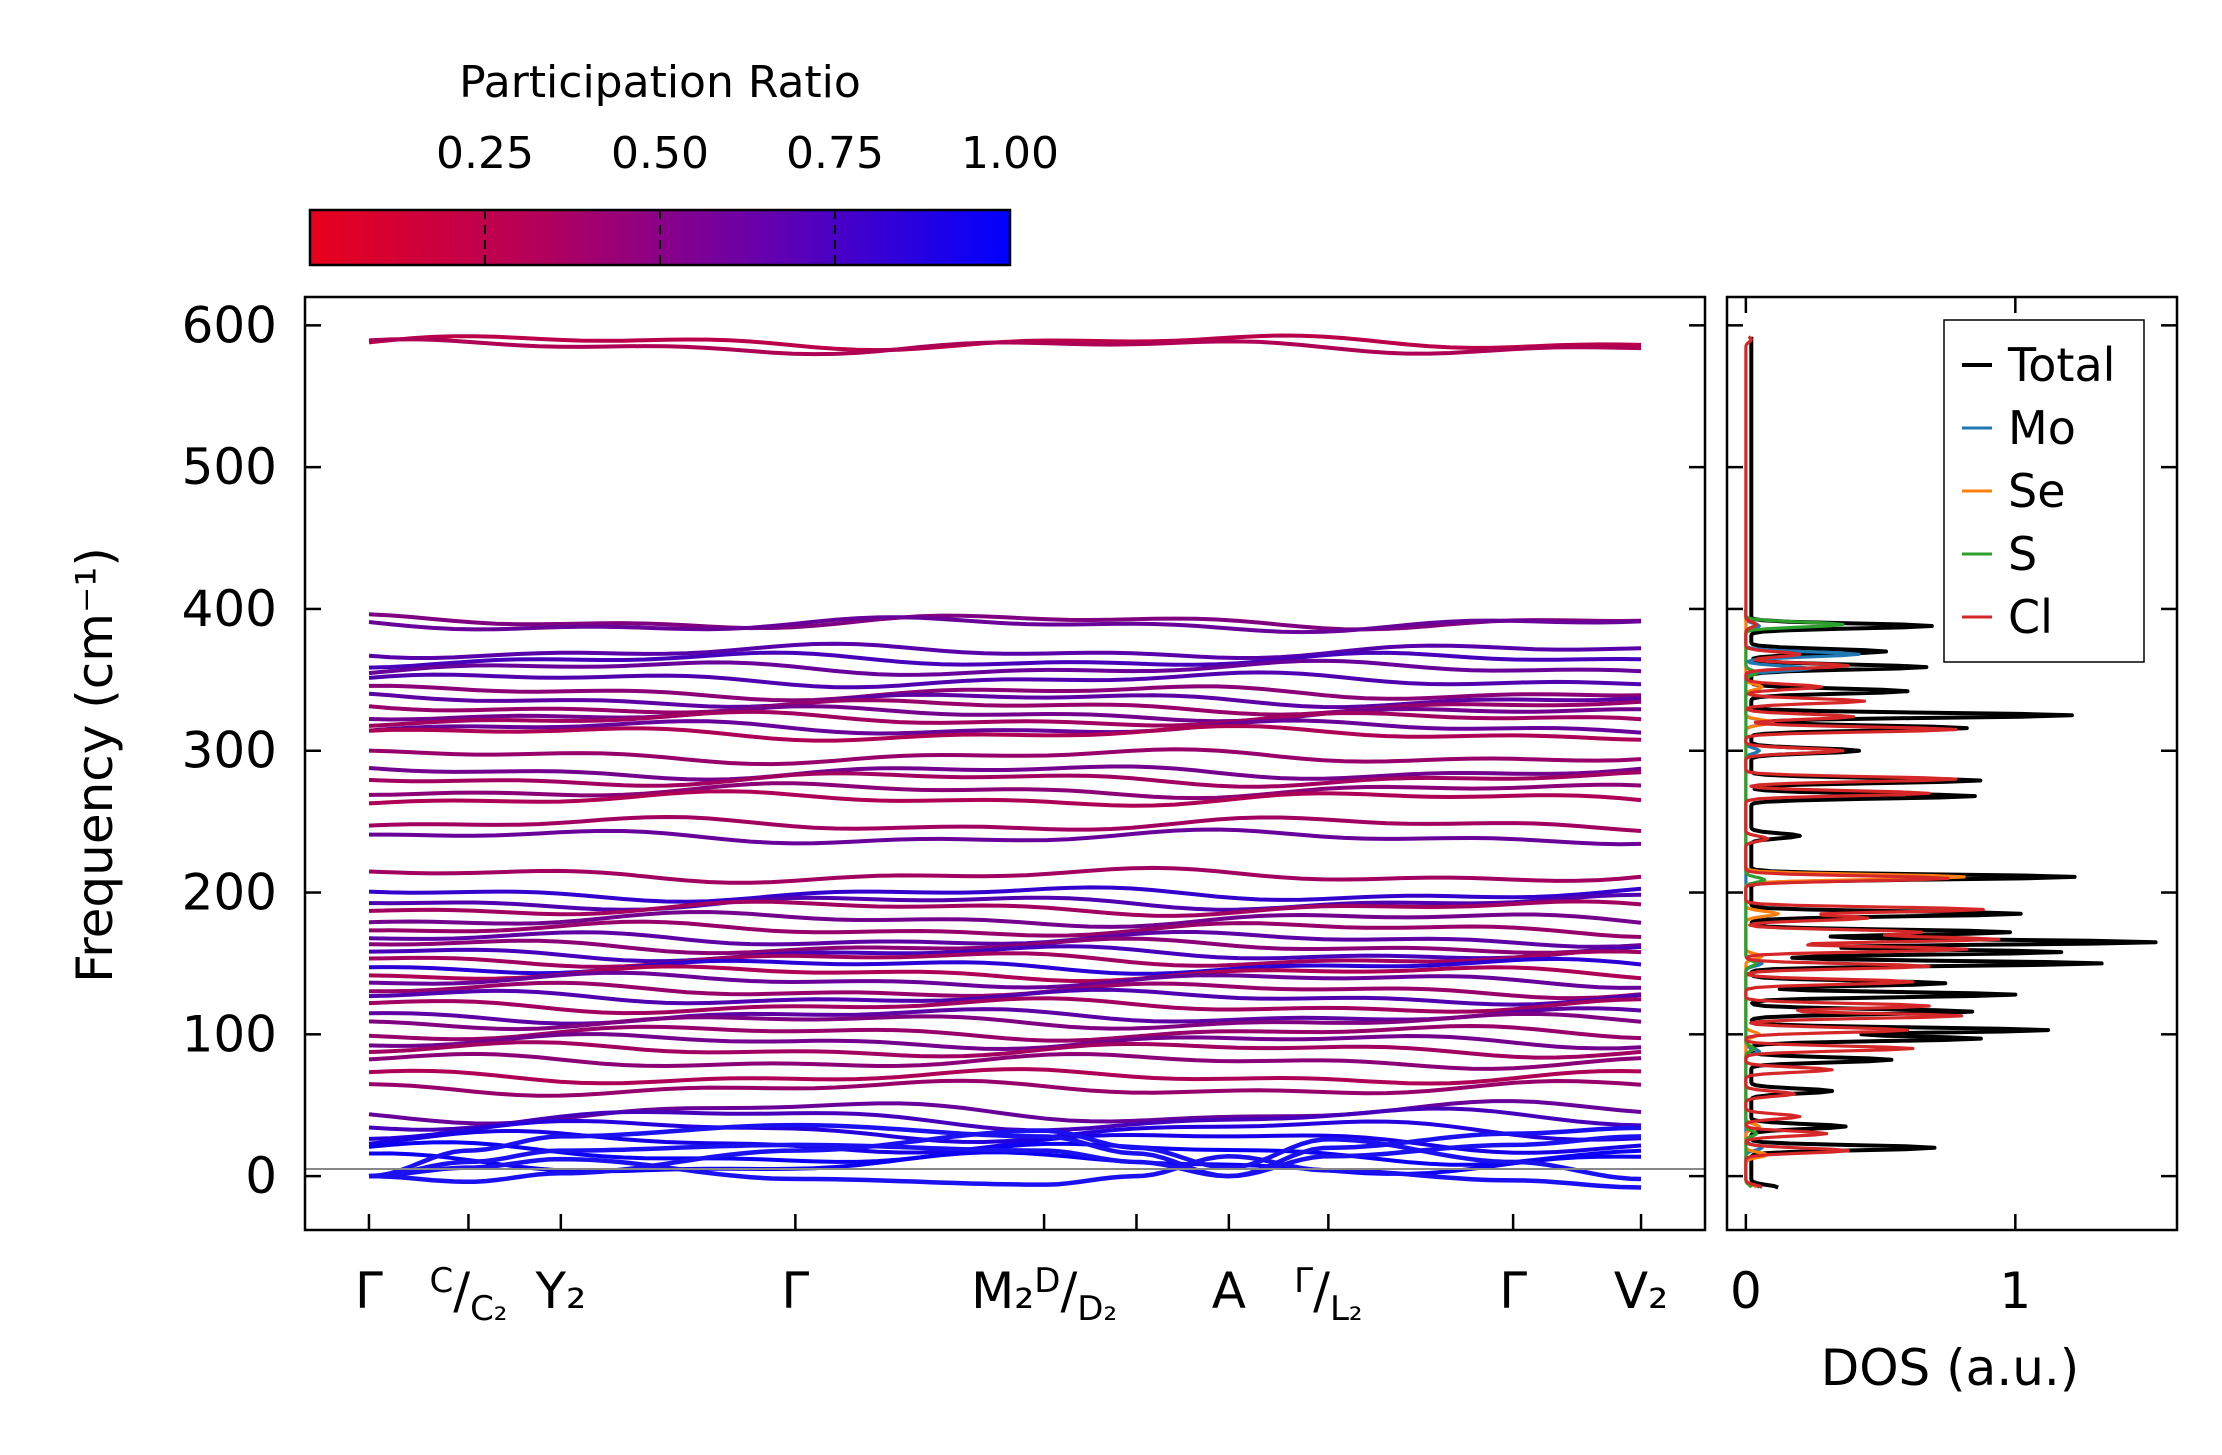 The height and width of the screenshot is (1455, 2222). I want to click on dos-x-tick-label: 0, so click(1746, 1291).